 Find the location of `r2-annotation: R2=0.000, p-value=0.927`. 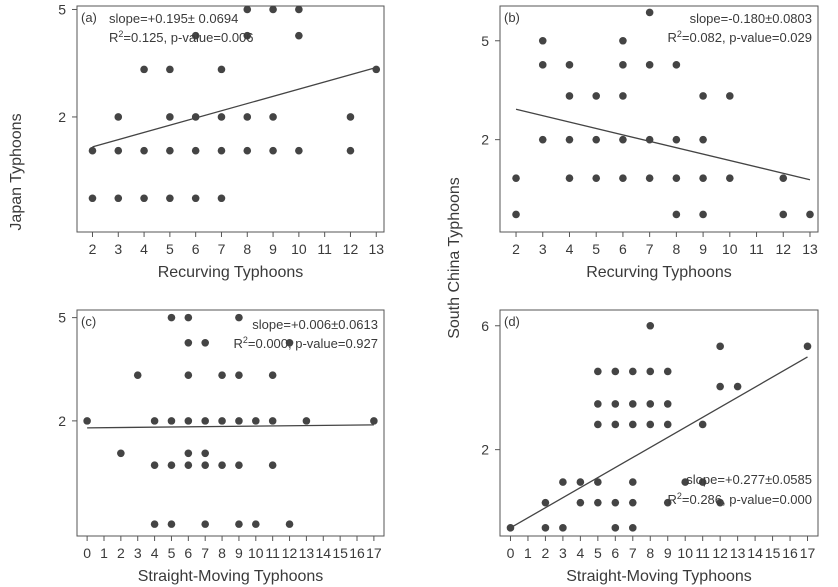

r2-annotation: R2=0.000, p-value=0.927 is located at coordinates (305, 343).